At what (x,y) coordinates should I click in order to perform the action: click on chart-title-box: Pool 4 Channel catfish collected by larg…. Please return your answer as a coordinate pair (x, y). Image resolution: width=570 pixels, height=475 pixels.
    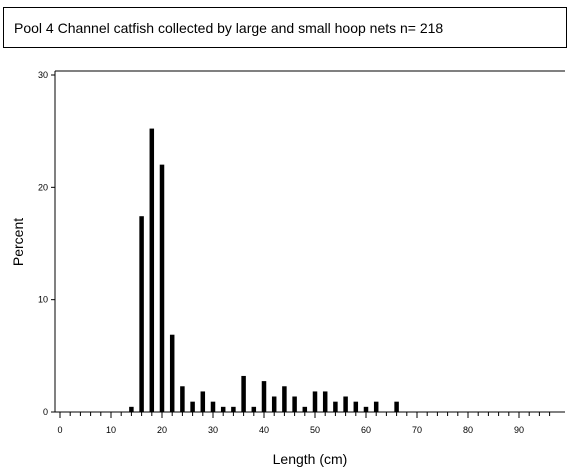
    Looking at the image, I should click on (285, 27).